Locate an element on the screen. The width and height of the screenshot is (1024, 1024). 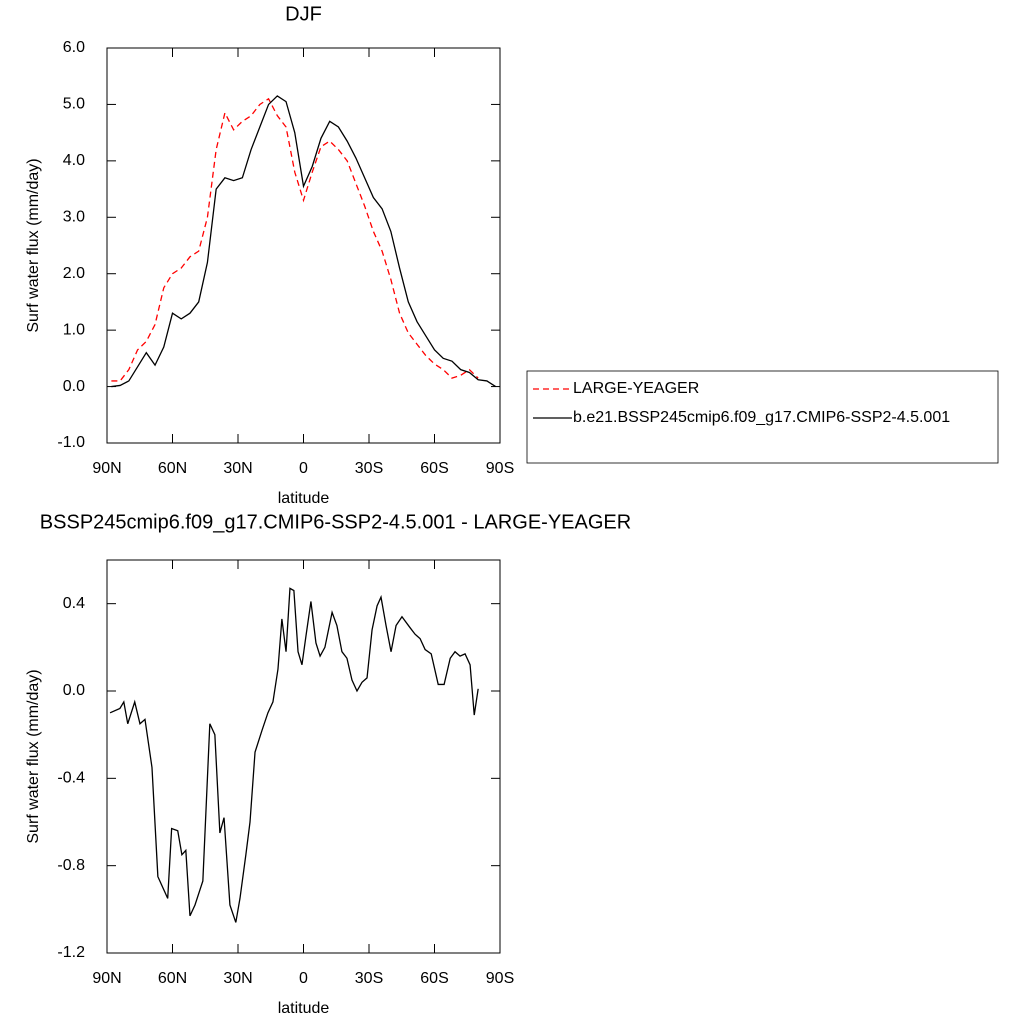
y-tick-label: 0.4 is located at coordinates (74, 603).